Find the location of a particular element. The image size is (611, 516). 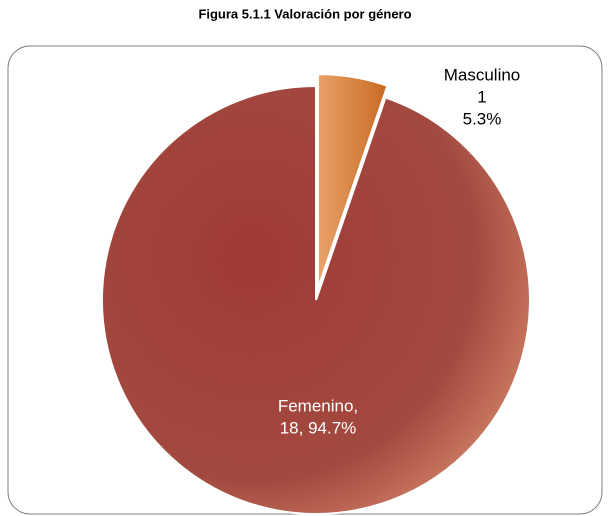

data-label: 5.3% is located at coordinates (482, 118).